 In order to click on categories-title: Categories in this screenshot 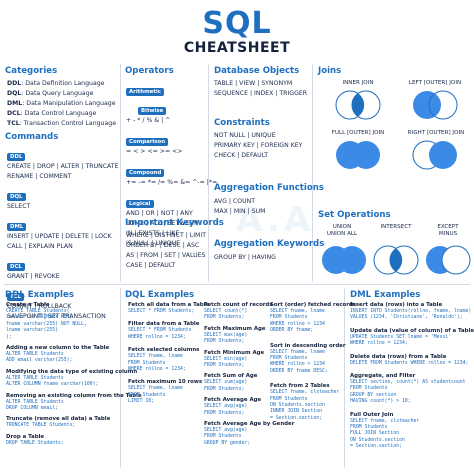, I will do `click(31, 71)`.